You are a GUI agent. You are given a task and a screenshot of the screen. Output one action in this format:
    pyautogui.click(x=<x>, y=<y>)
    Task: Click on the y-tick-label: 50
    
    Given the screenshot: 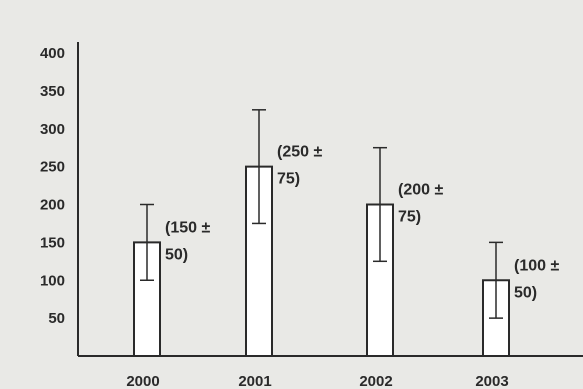 What is the action you would take?
    pyautogui.click(x=56, y=318)
    